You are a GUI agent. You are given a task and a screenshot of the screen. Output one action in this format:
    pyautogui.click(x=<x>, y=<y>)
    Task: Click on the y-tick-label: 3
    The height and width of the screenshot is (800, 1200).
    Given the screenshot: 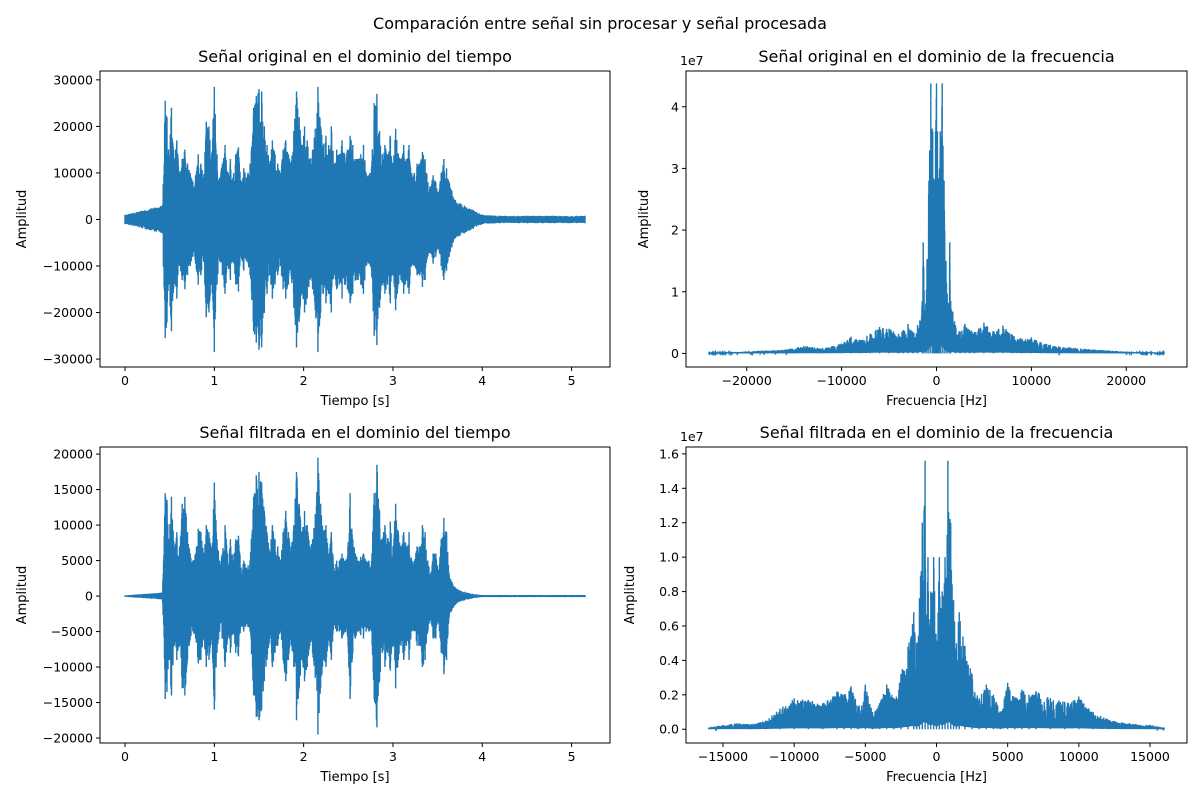 What is the action you would take?
    pyautogui.click(x=675, y=168)
    